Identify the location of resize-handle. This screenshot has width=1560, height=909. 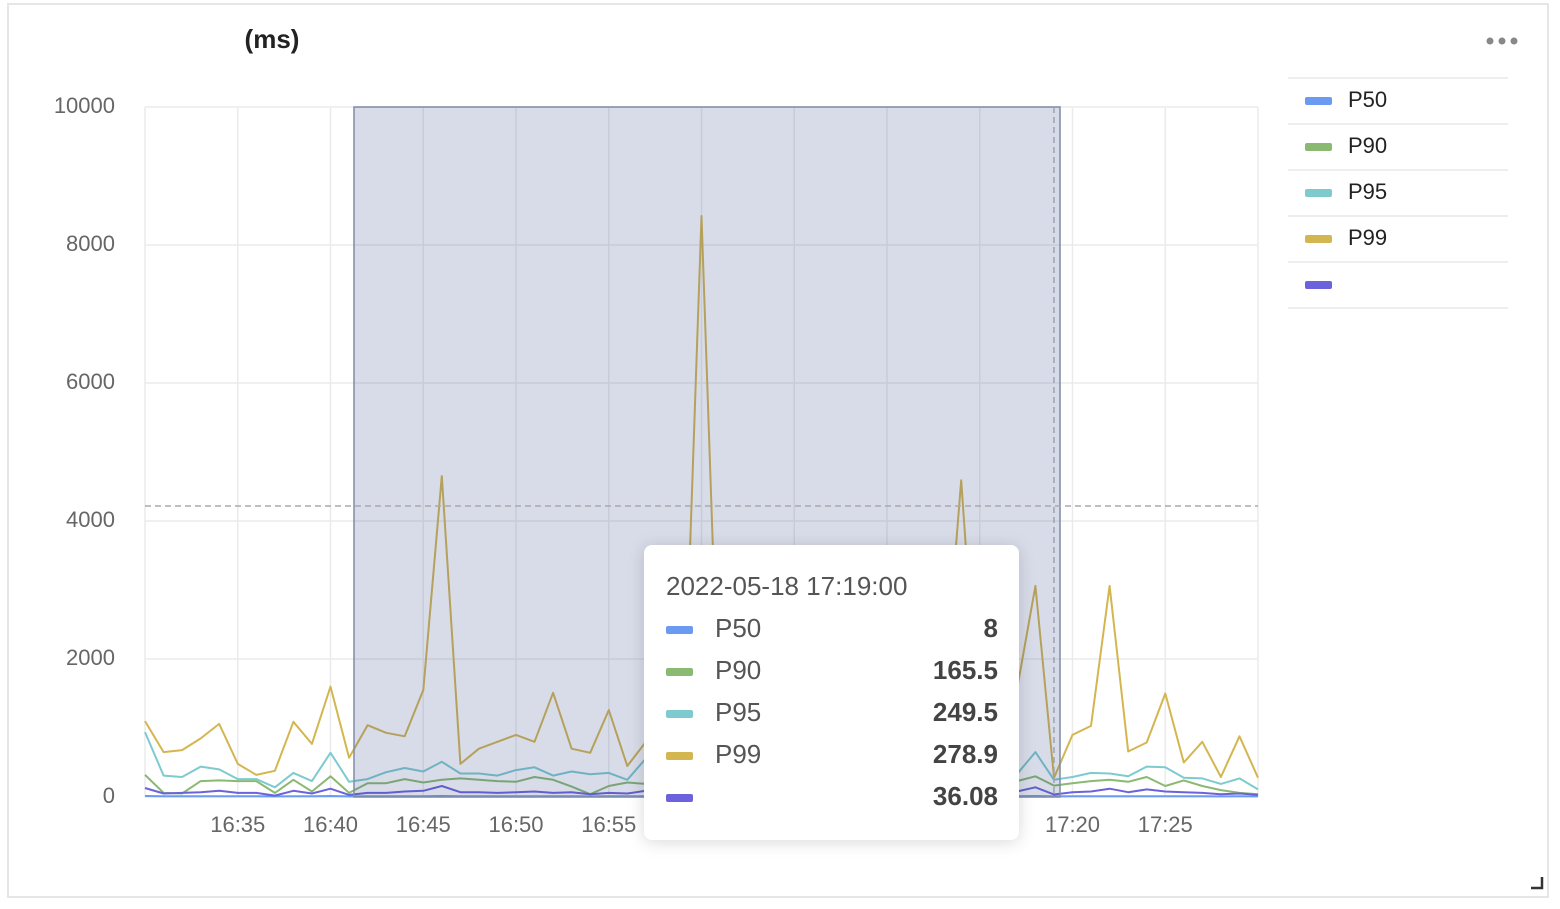
(1537, 883).